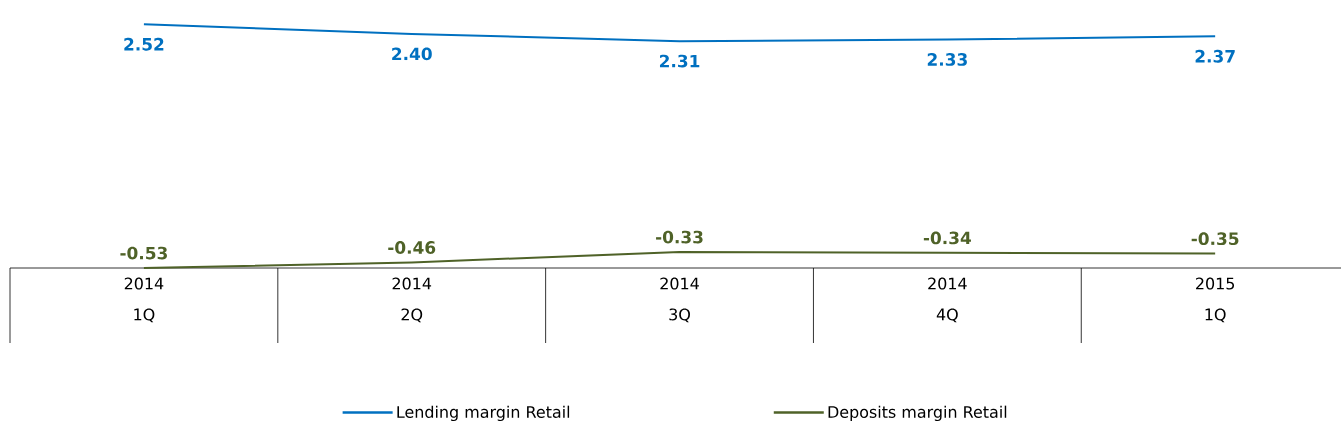 The height and width of the screenshot is (433, 1341). What do you see at coordinates (1215, 239) in the screenshot?
I see `data-label: -0.35` at bounding box center [1215, 239].